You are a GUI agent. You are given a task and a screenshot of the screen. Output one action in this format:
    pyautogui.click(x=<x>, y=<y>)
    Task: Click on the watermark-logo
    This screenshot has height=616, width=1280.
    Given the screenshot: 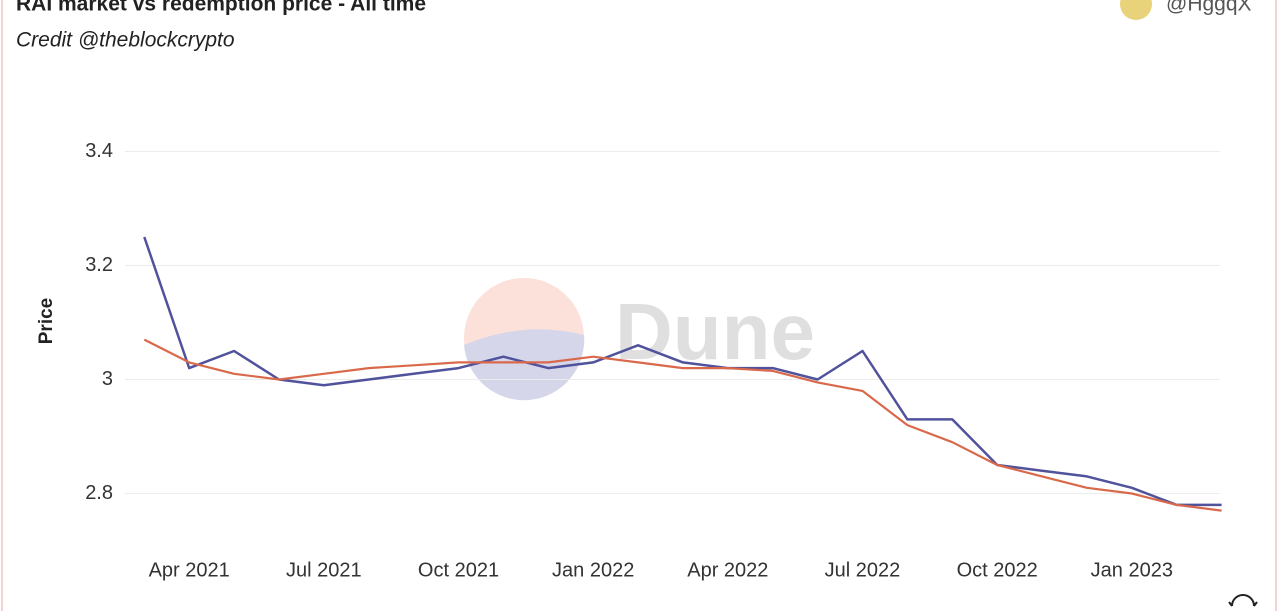 What is the action you would take?
    pyautogui.click(x=524, y=339)
    